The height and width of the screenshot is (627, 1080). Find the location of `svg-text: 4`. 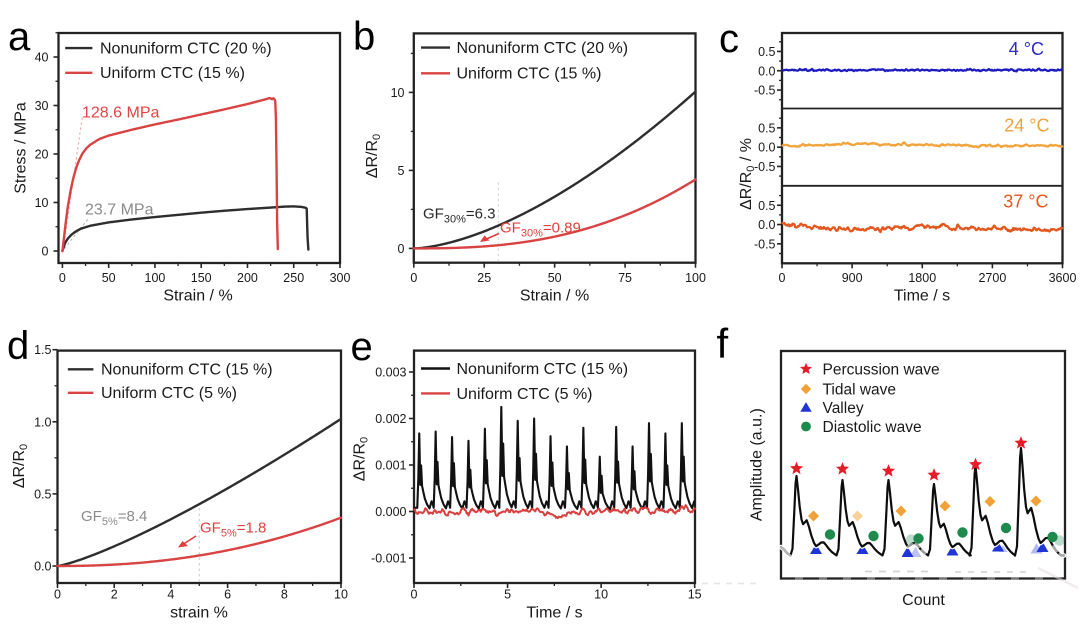

svg-text: 4 is located at coordinates (170, 594).